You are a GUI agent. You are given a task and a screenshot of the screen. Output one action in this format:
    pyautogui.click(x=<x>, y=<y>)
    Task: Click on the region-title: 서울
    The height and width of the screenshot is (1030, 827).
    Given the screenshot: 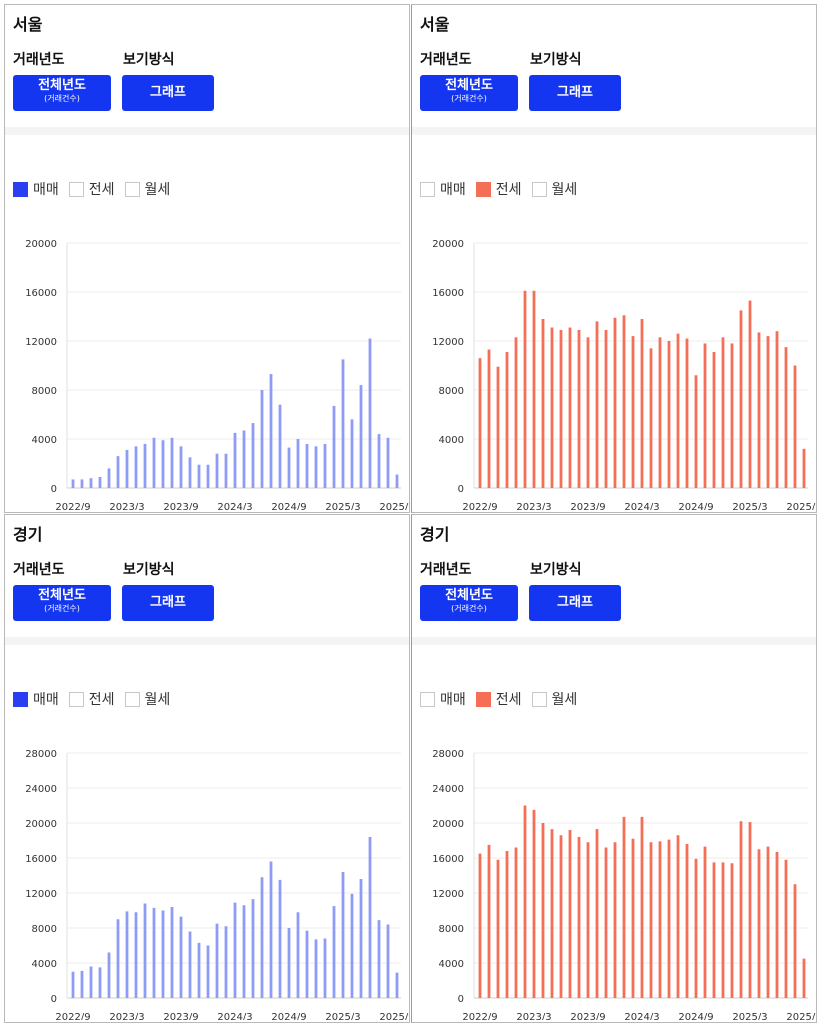 What is the action you would take?
    pyautogui.click(x=28, y=24)
    